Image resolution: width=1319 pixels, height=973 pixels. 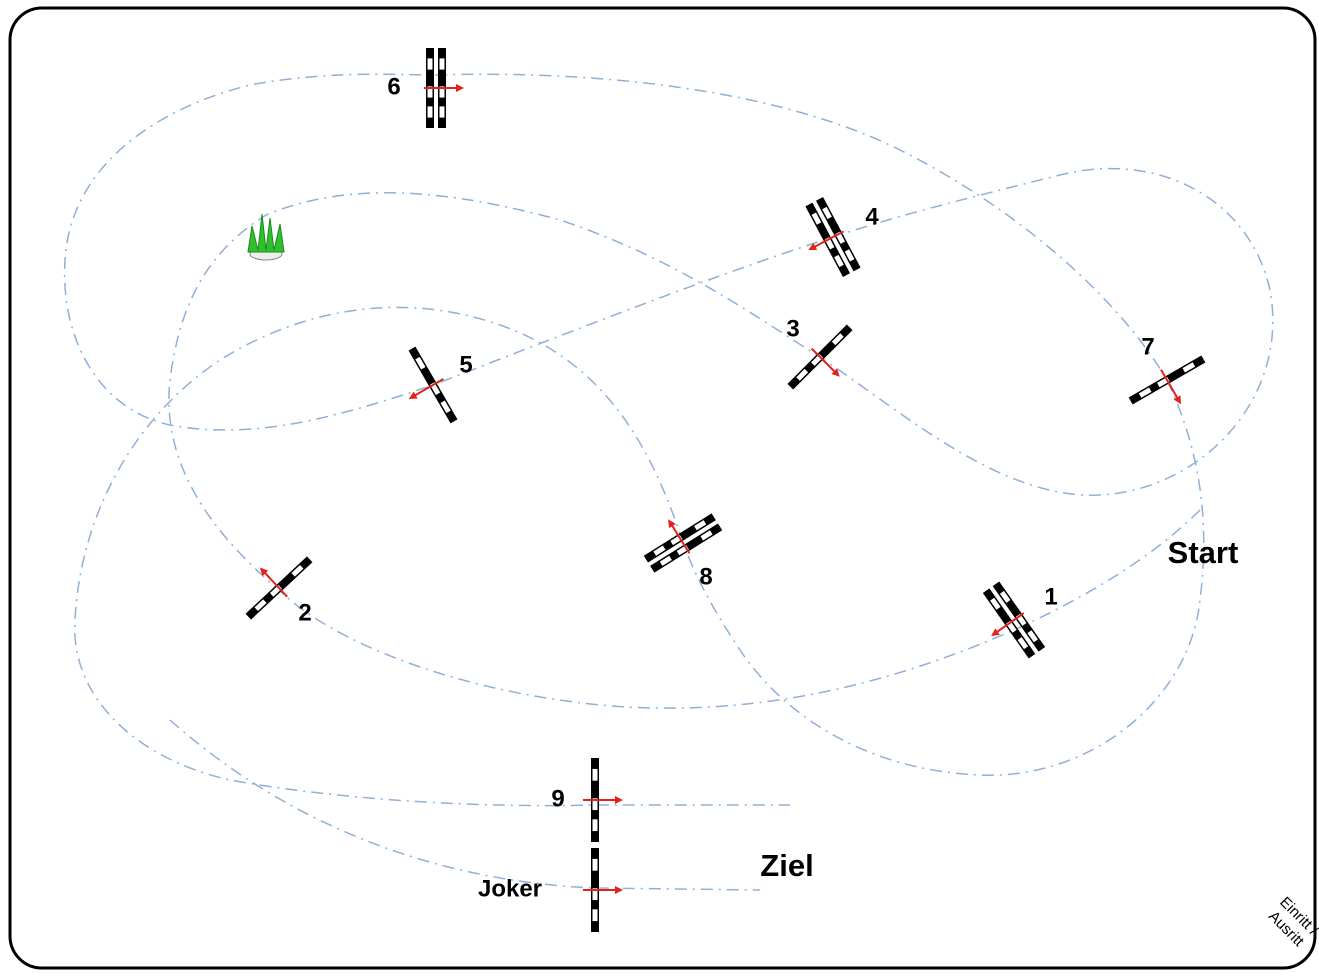 What do you see at coordinates (510, 888) in the screenshot?
I see `jump-label: Joker` at bounding box center [510, 888].